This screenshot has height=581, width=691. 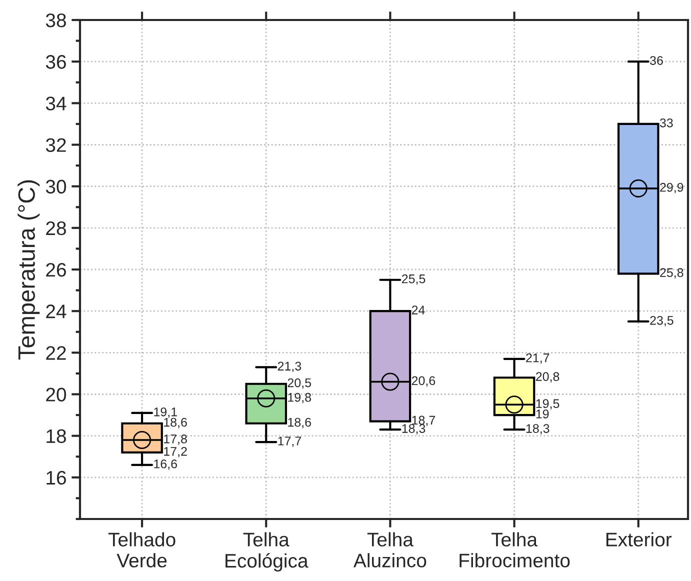 What do you see at coordinates (56, 436) in the screenshot?
I see `y-tick-label: 18` at bounding box center [56, 436].